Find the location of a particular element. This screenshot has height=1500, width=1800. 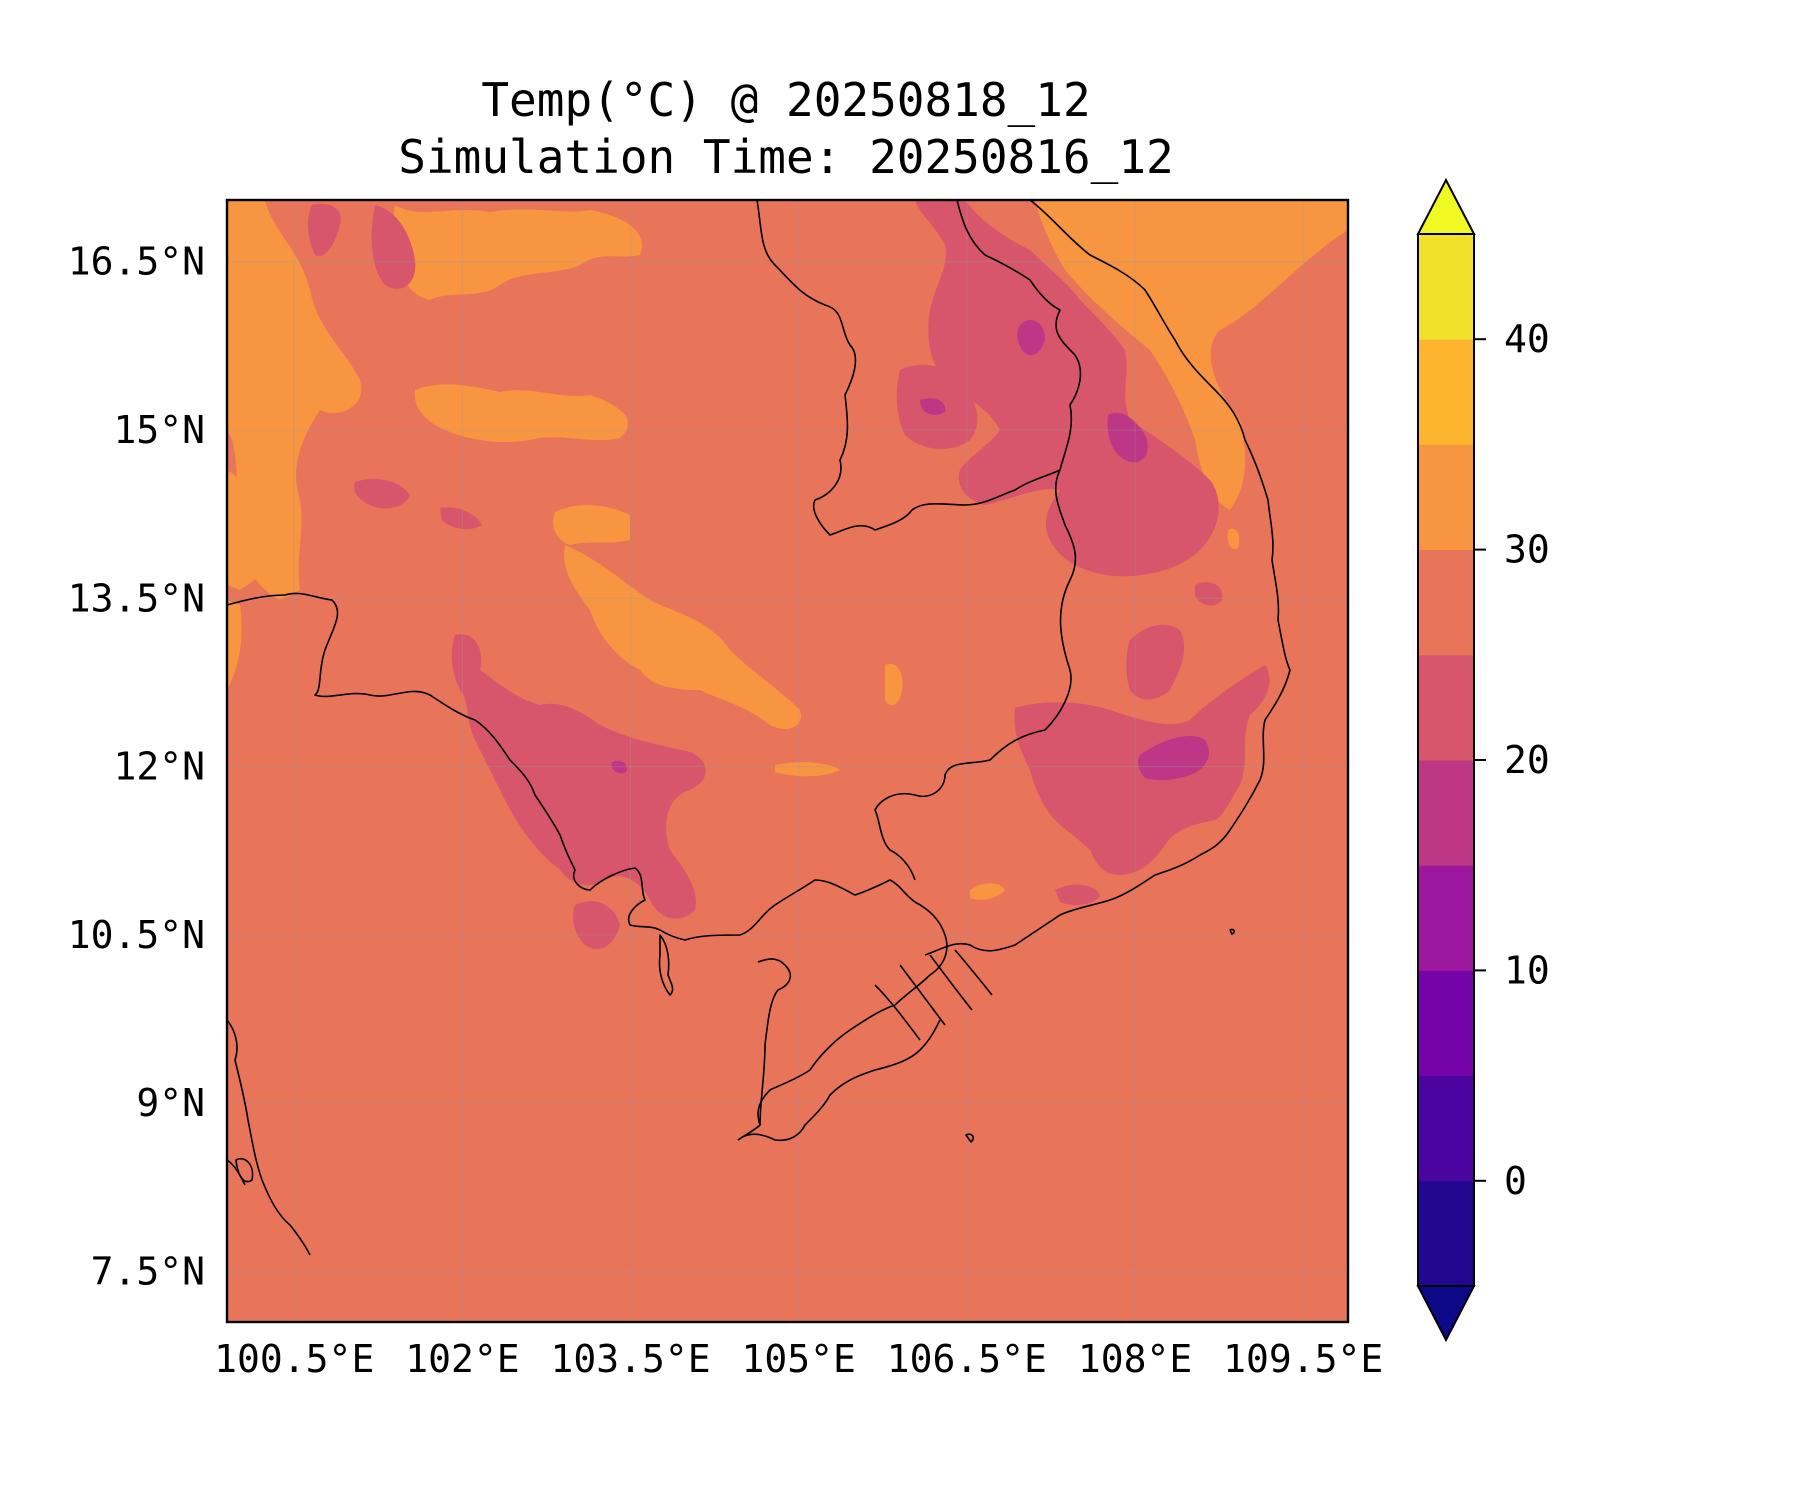

latitude-tick-label: 9°N is located at coordinates (170, 1103).